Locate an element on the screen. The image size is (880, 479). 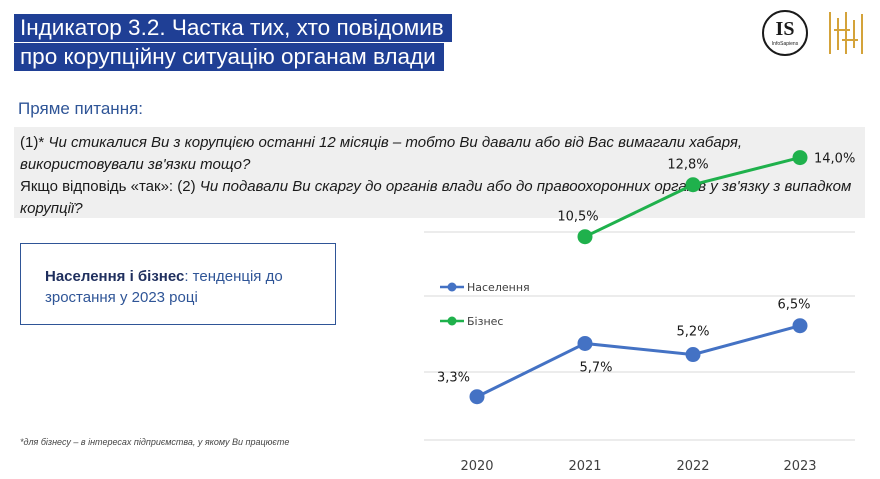
x-tick-label: 2022 is located at coordinates (692, 466).